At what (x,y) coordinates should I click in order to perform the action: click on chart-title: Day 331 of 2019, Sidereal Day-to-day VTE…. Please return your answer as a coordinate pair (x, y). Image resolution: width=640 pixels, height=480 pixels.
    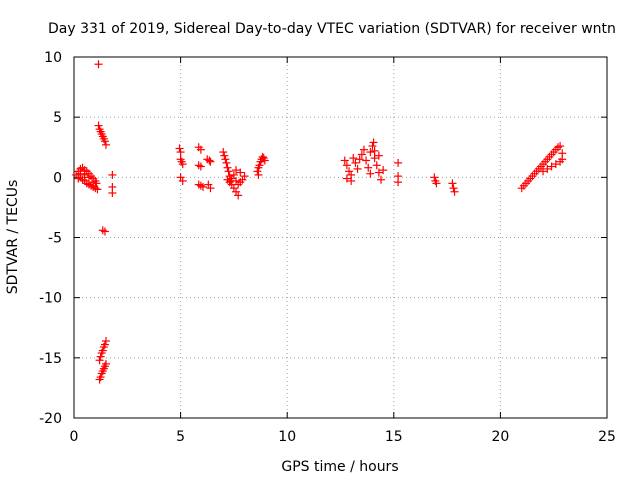
    Looking at the image, I should click on (332, 29).